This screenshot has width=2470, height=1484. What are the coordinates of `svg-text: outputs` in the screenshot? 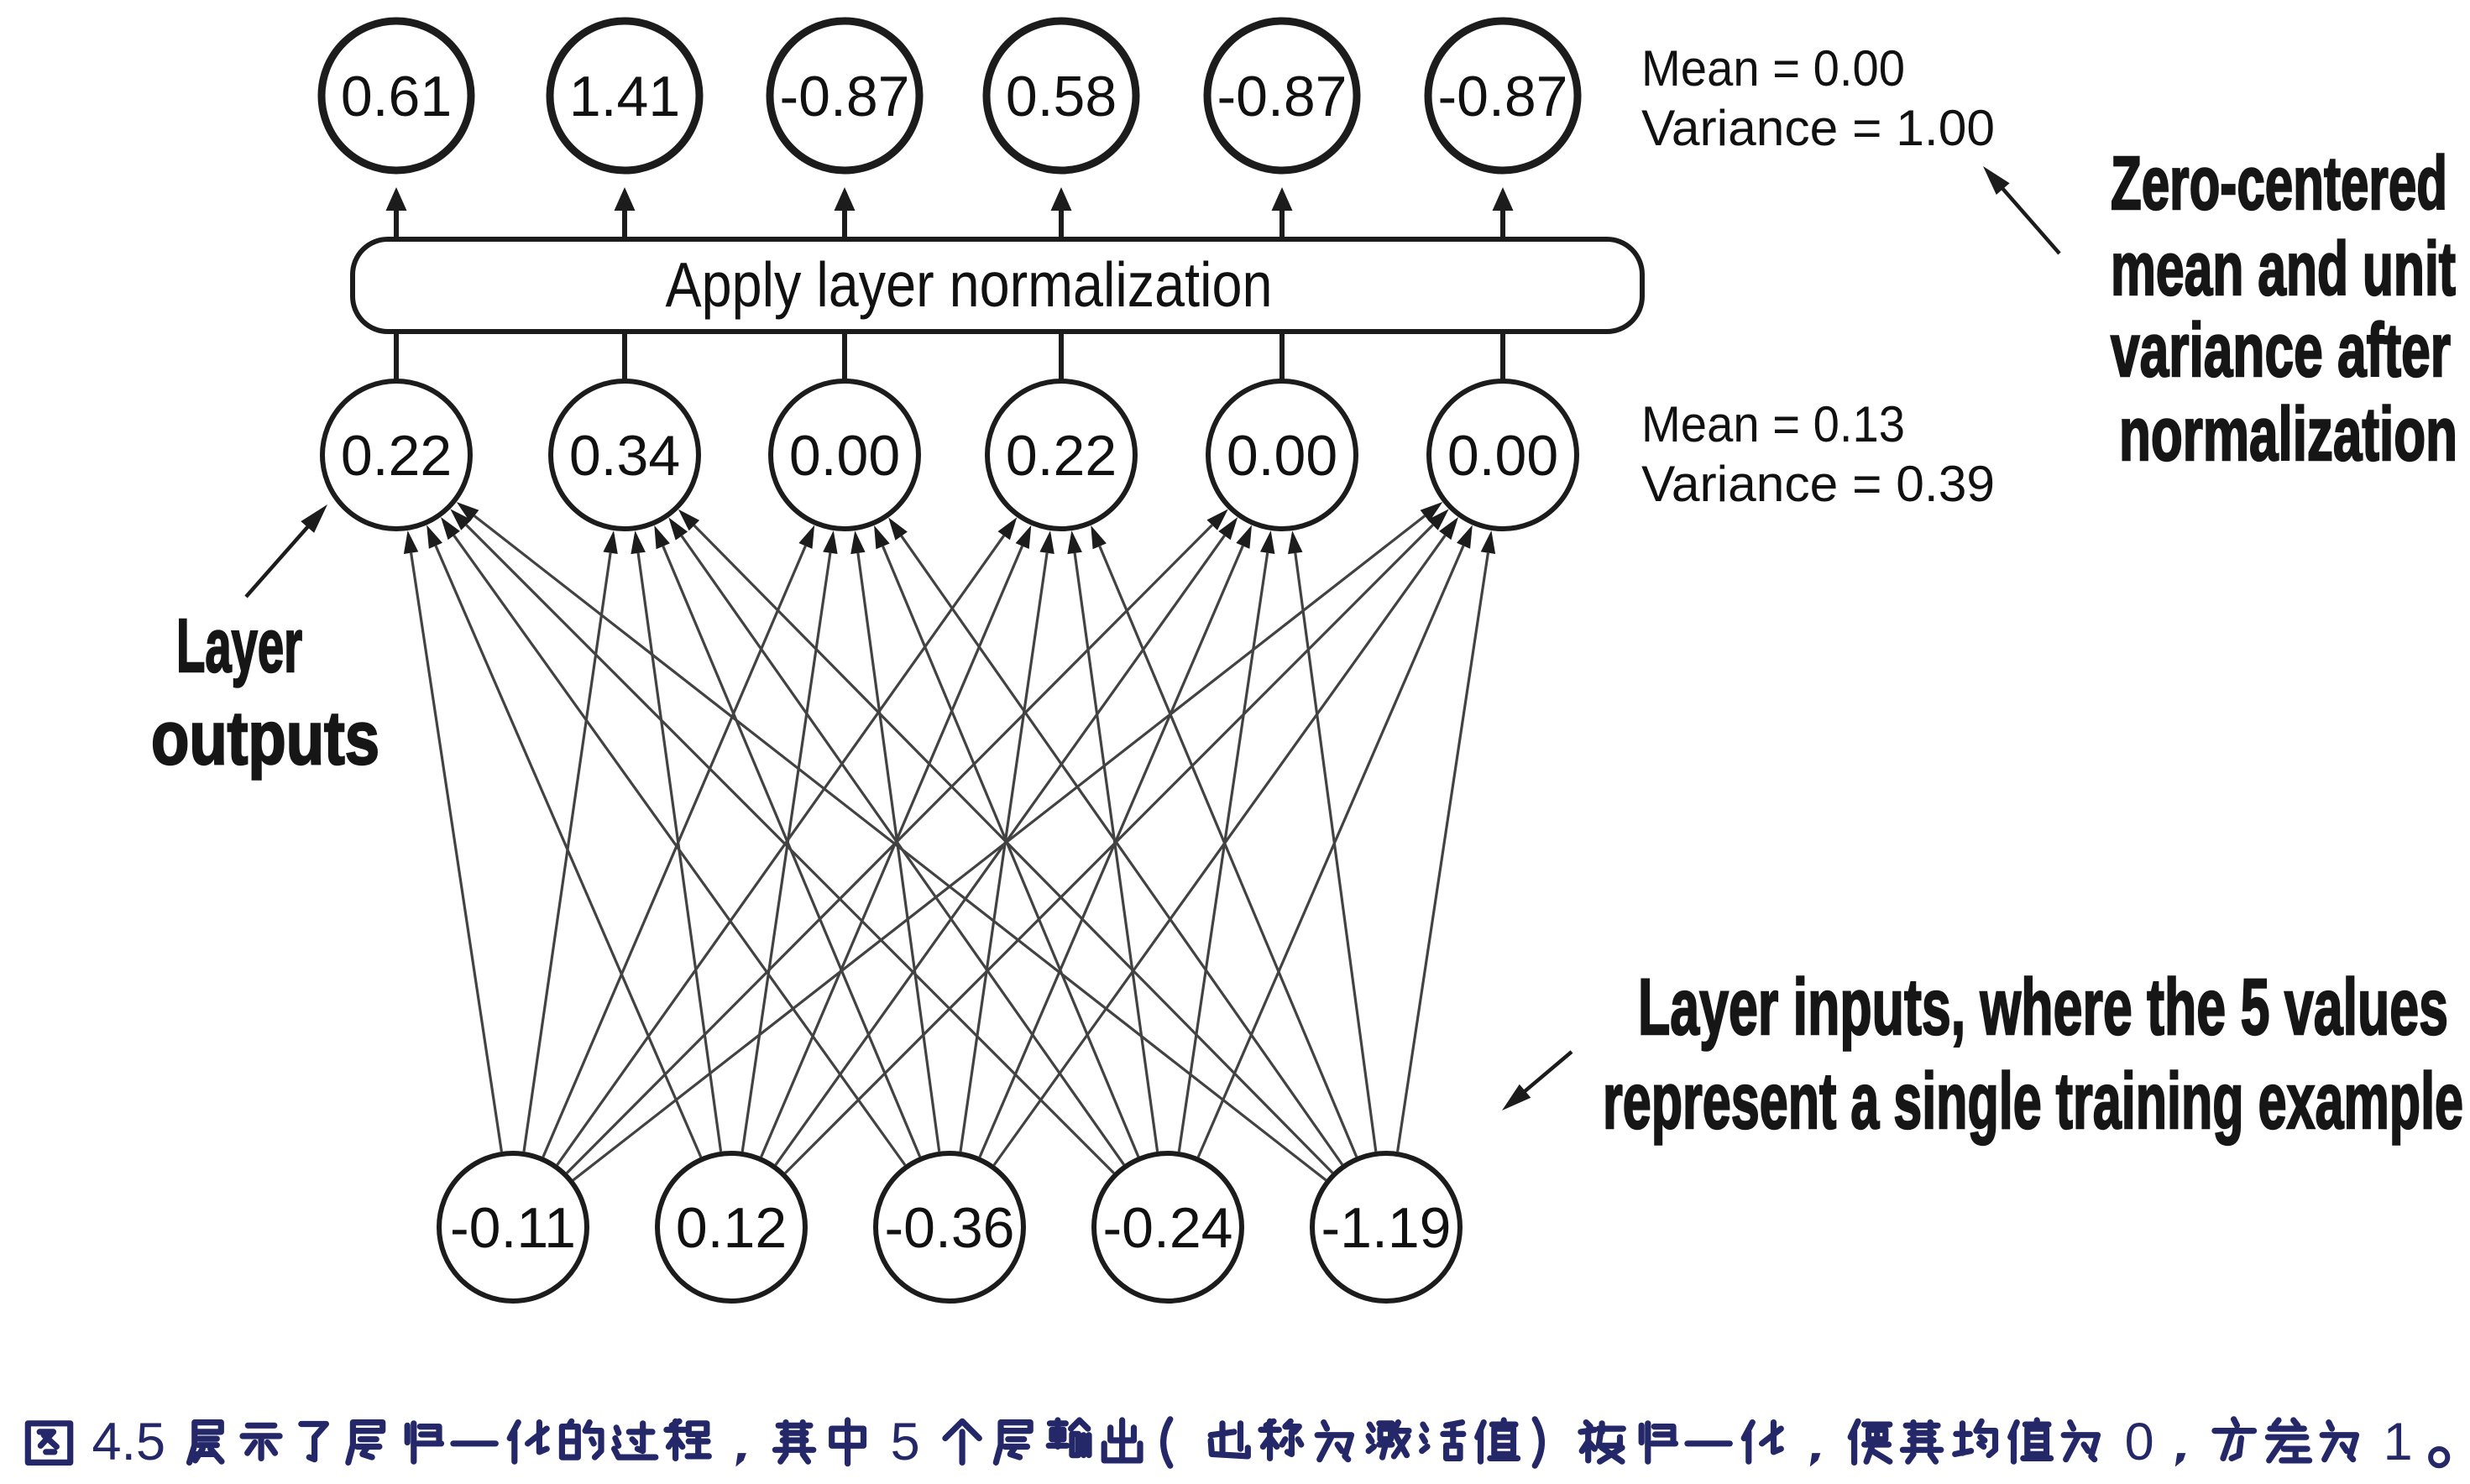 It's located at (265, 739).